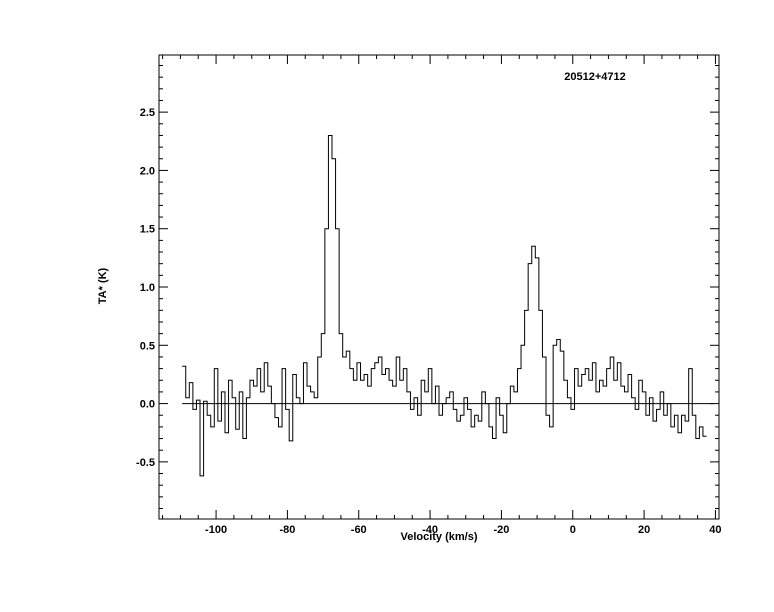 Image resolution: width=774 pixels, height=612 pixels. Describe the element at coordinates (216, 530) in the screenshot. I see `x-tick-label: -100` at that location.